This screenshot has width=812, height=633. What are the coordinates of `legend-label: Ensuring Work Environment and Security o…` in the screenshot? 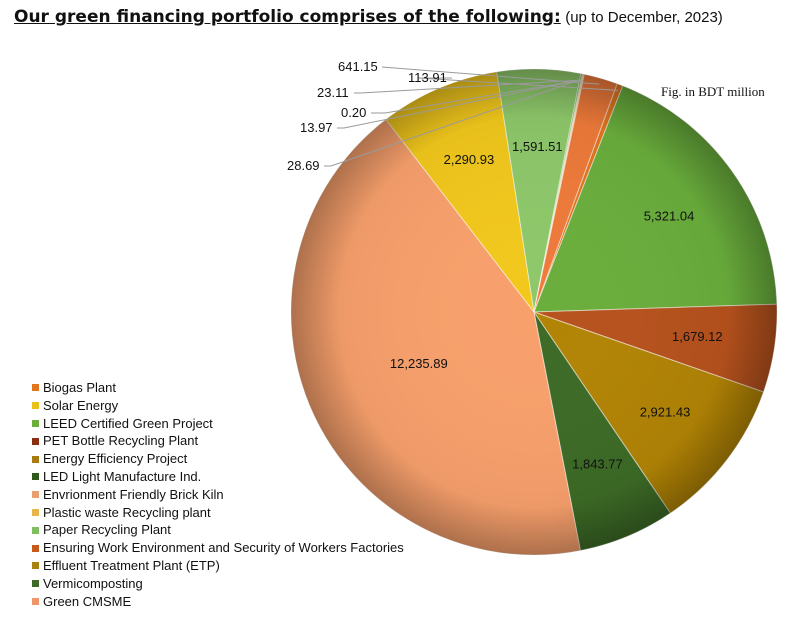 It's located at (223, 548).